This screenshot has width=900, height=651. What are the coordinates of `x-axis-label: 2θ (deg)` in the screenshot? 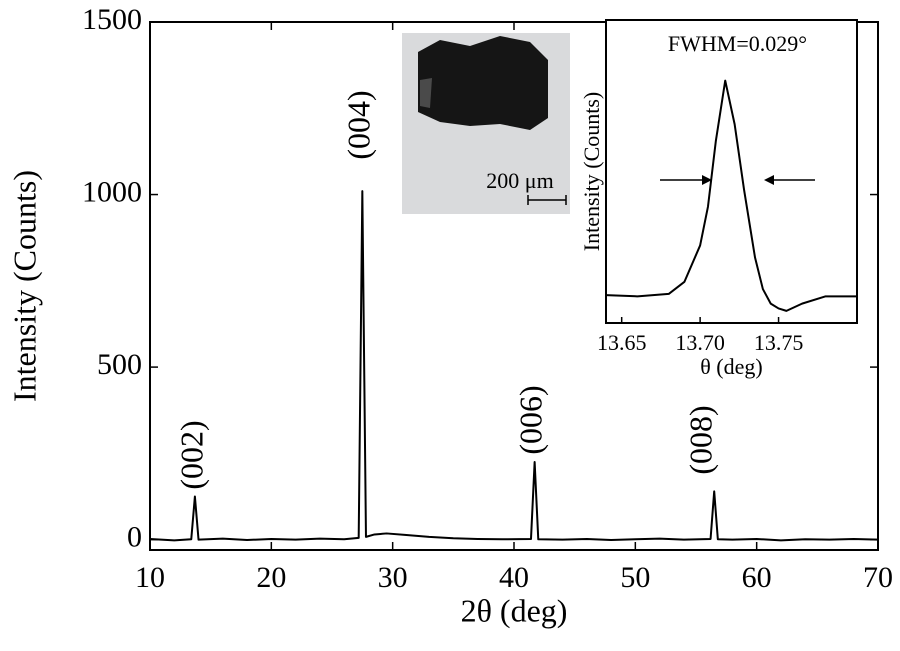 It's located at (514, 610).